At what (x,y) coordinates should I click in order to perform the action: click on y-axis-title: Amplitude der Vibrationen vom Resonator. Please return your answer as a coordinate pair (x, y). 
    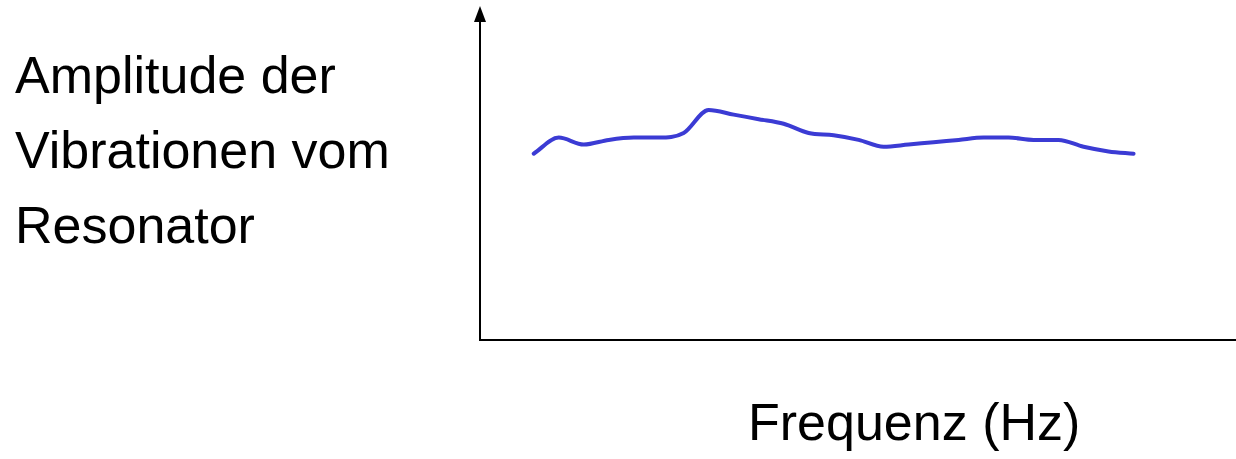
    Looking at the image, I should click on (203, 150).